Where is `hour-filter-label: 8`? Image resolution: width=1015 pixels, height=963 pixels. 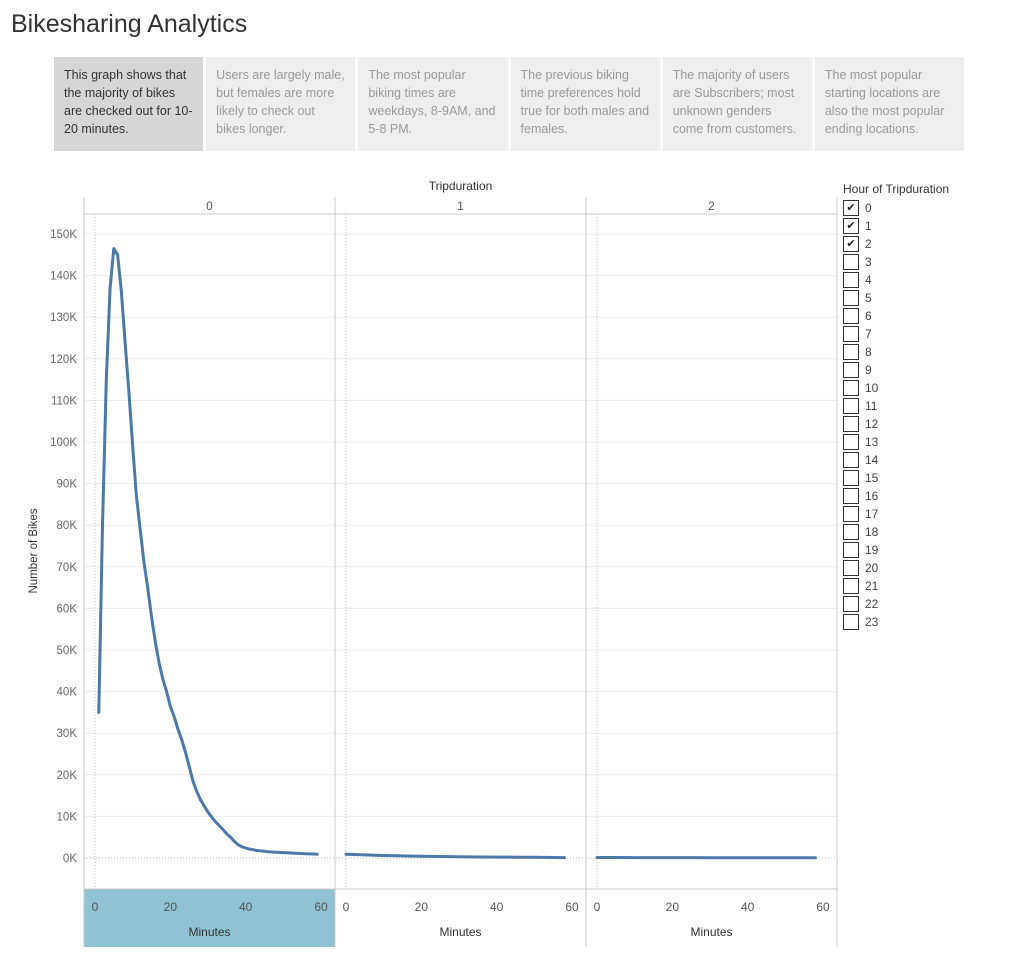
hour-filter-label: 8 is located at coordinates (868, 352).